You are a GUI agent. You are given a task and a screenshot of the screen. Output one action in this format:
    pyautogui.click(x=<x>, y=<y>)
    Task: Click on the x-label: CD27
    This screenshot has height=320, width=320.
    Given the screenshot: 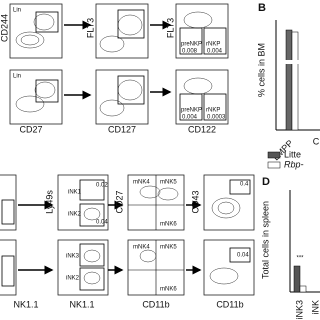 What is the action you would take?
    pyautogui.click(x=30, y=129)
    